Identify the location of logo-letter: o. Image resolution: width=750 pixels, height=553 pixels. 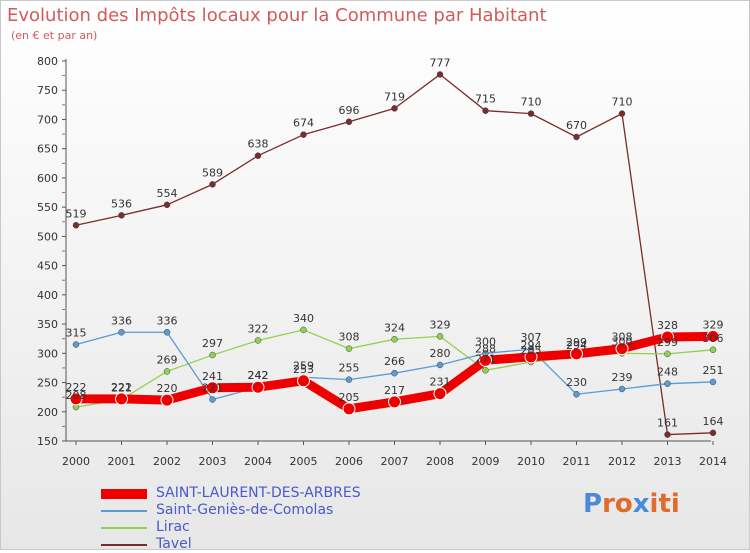
(623, 504).